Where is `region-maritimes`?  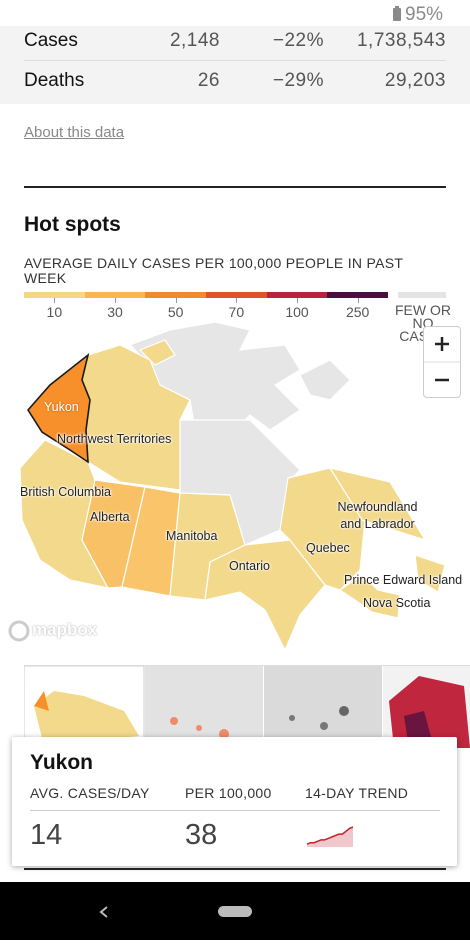
region-maritimes is located at coordinates (369, 596).